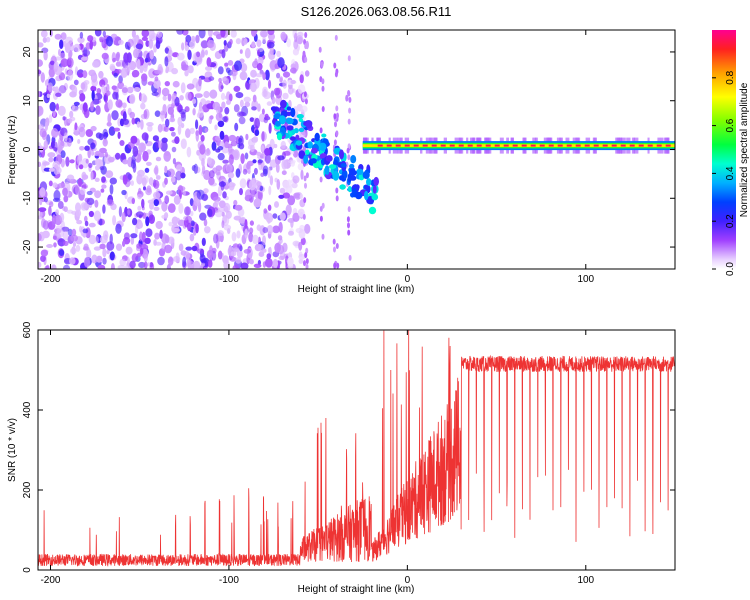 The image size is (750, 600). Describe the element at coordinates (408, 279) in the screenshot. I see `spectrogram-x-tick-label: 0` at that location.